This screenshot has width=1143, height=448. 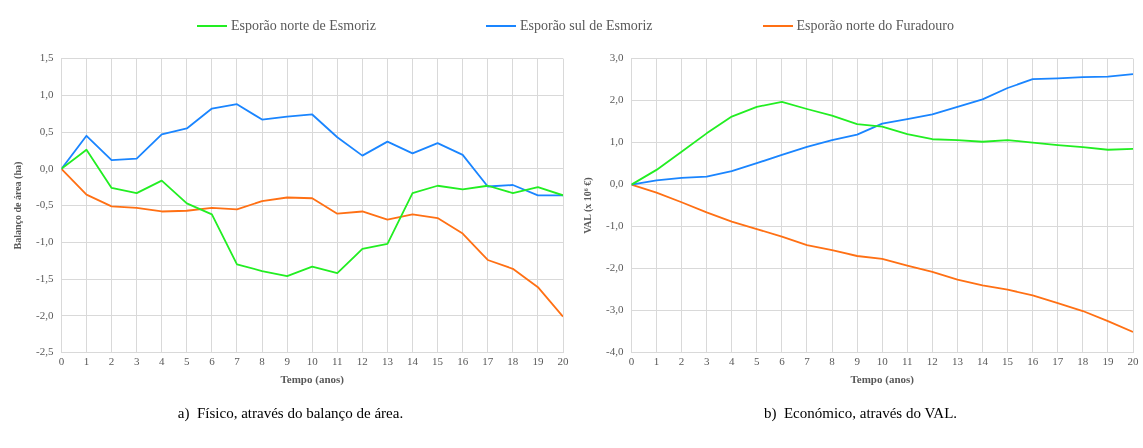 What do you see at coordinates (44, 351) in the screenshot?
I see `y-tick-label: -2,5` at bounding box center [44, 351].